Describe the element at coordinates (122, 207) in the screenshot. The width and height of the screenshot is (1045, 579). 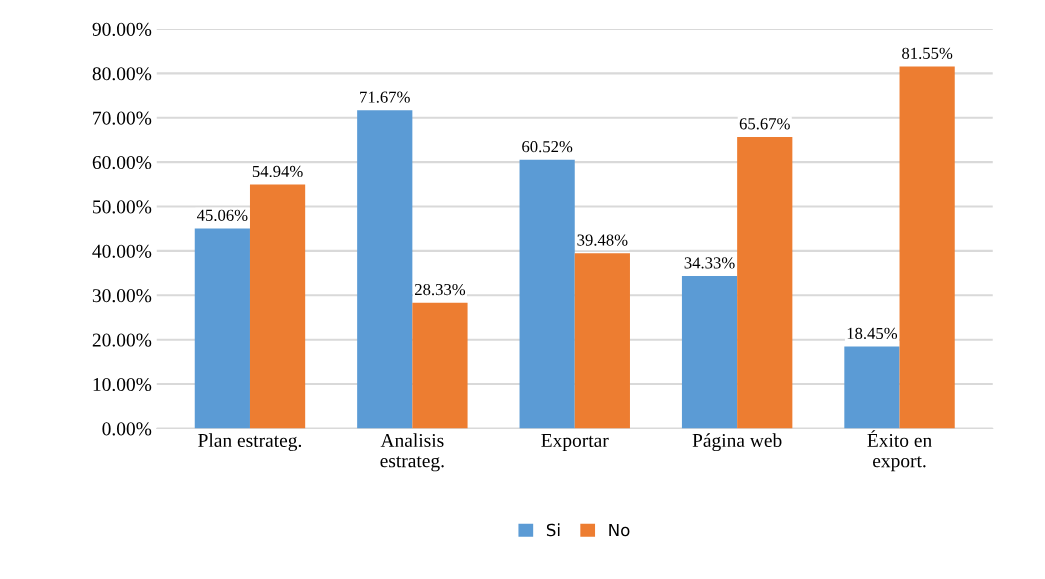
I see `y-tick-label: 50.00%` at that location.